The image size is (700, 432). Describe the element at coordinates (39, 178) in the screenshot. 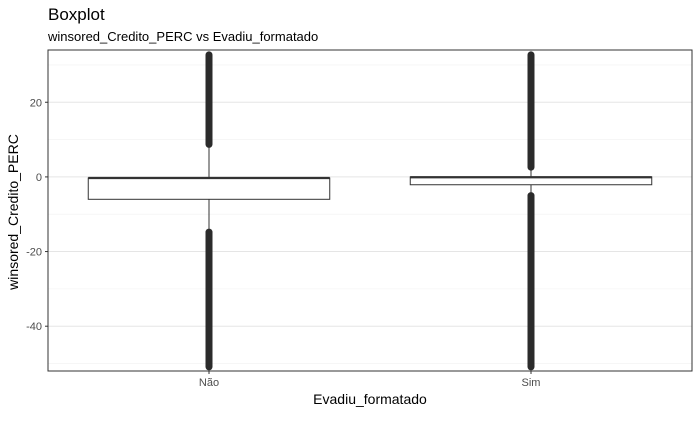

I see `y-tick-label: 0` at that location.